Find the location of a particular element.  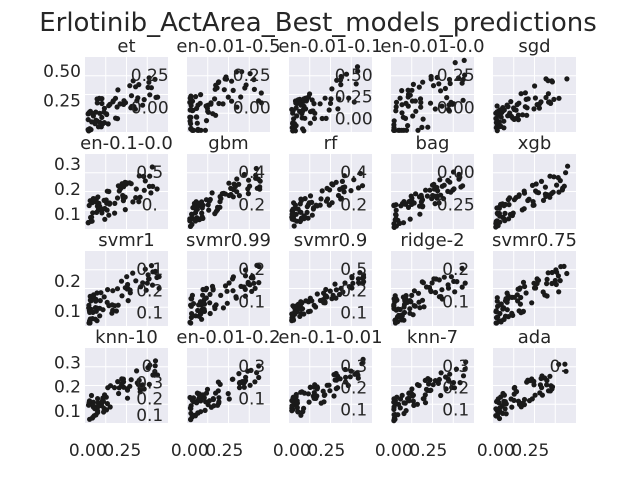

overlay-tick-label: 0.00 is located at coordinates (252, 109).